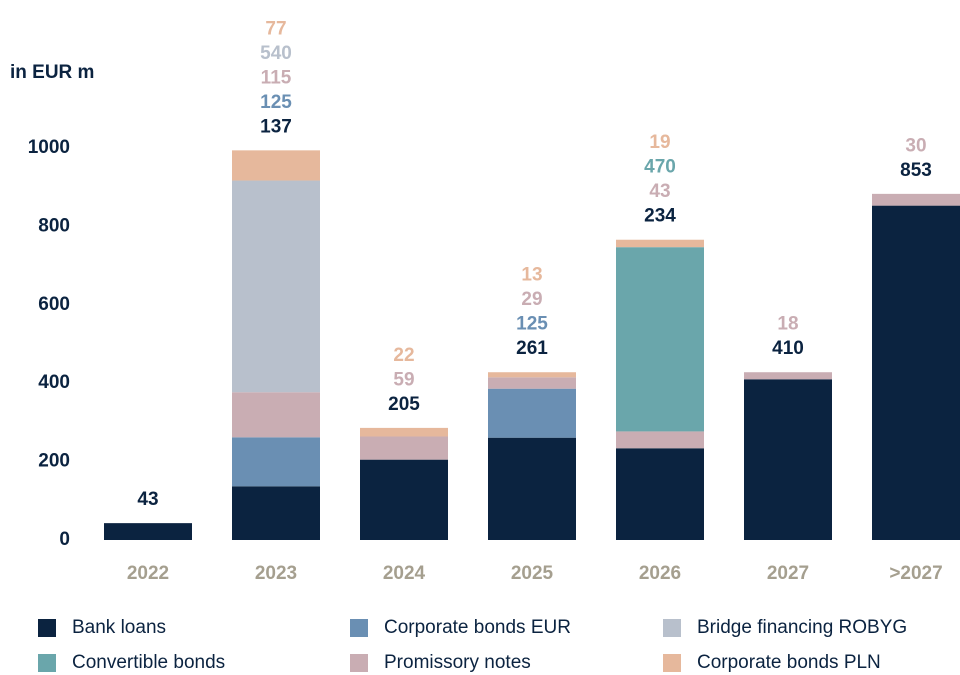 The width and height of the screenshot is (960, 675). Describe the element at coordinates (148, 573) in the screenshot. I see `x-tick-label: 2022` at that location.